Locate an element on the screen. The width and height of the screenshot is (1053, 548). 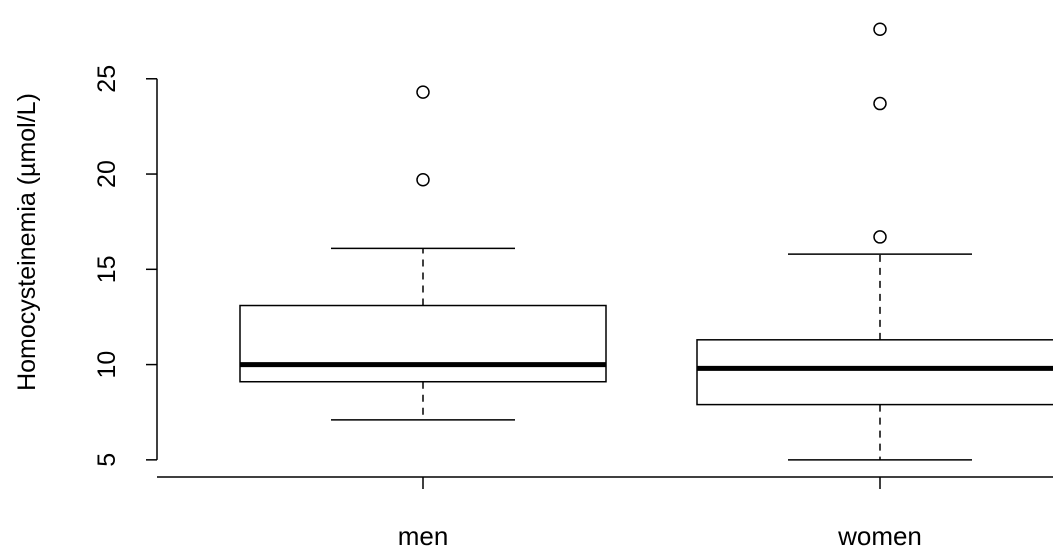
x-tick-label-women: women is located at coordinates (879, 534).